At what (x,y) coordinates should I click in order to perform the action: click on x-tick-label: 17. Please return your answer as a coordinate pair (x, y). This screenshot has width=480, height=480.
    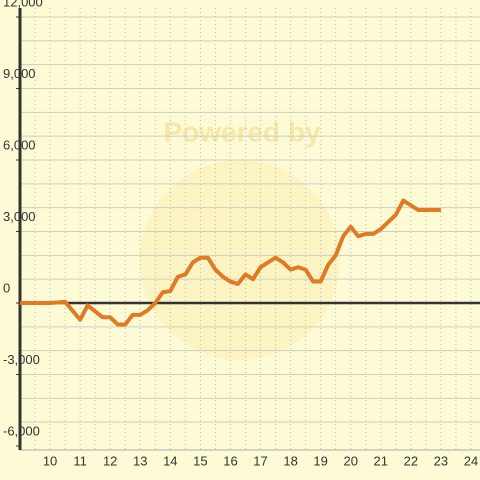
    Looking at the image, I should click on (260, 460).